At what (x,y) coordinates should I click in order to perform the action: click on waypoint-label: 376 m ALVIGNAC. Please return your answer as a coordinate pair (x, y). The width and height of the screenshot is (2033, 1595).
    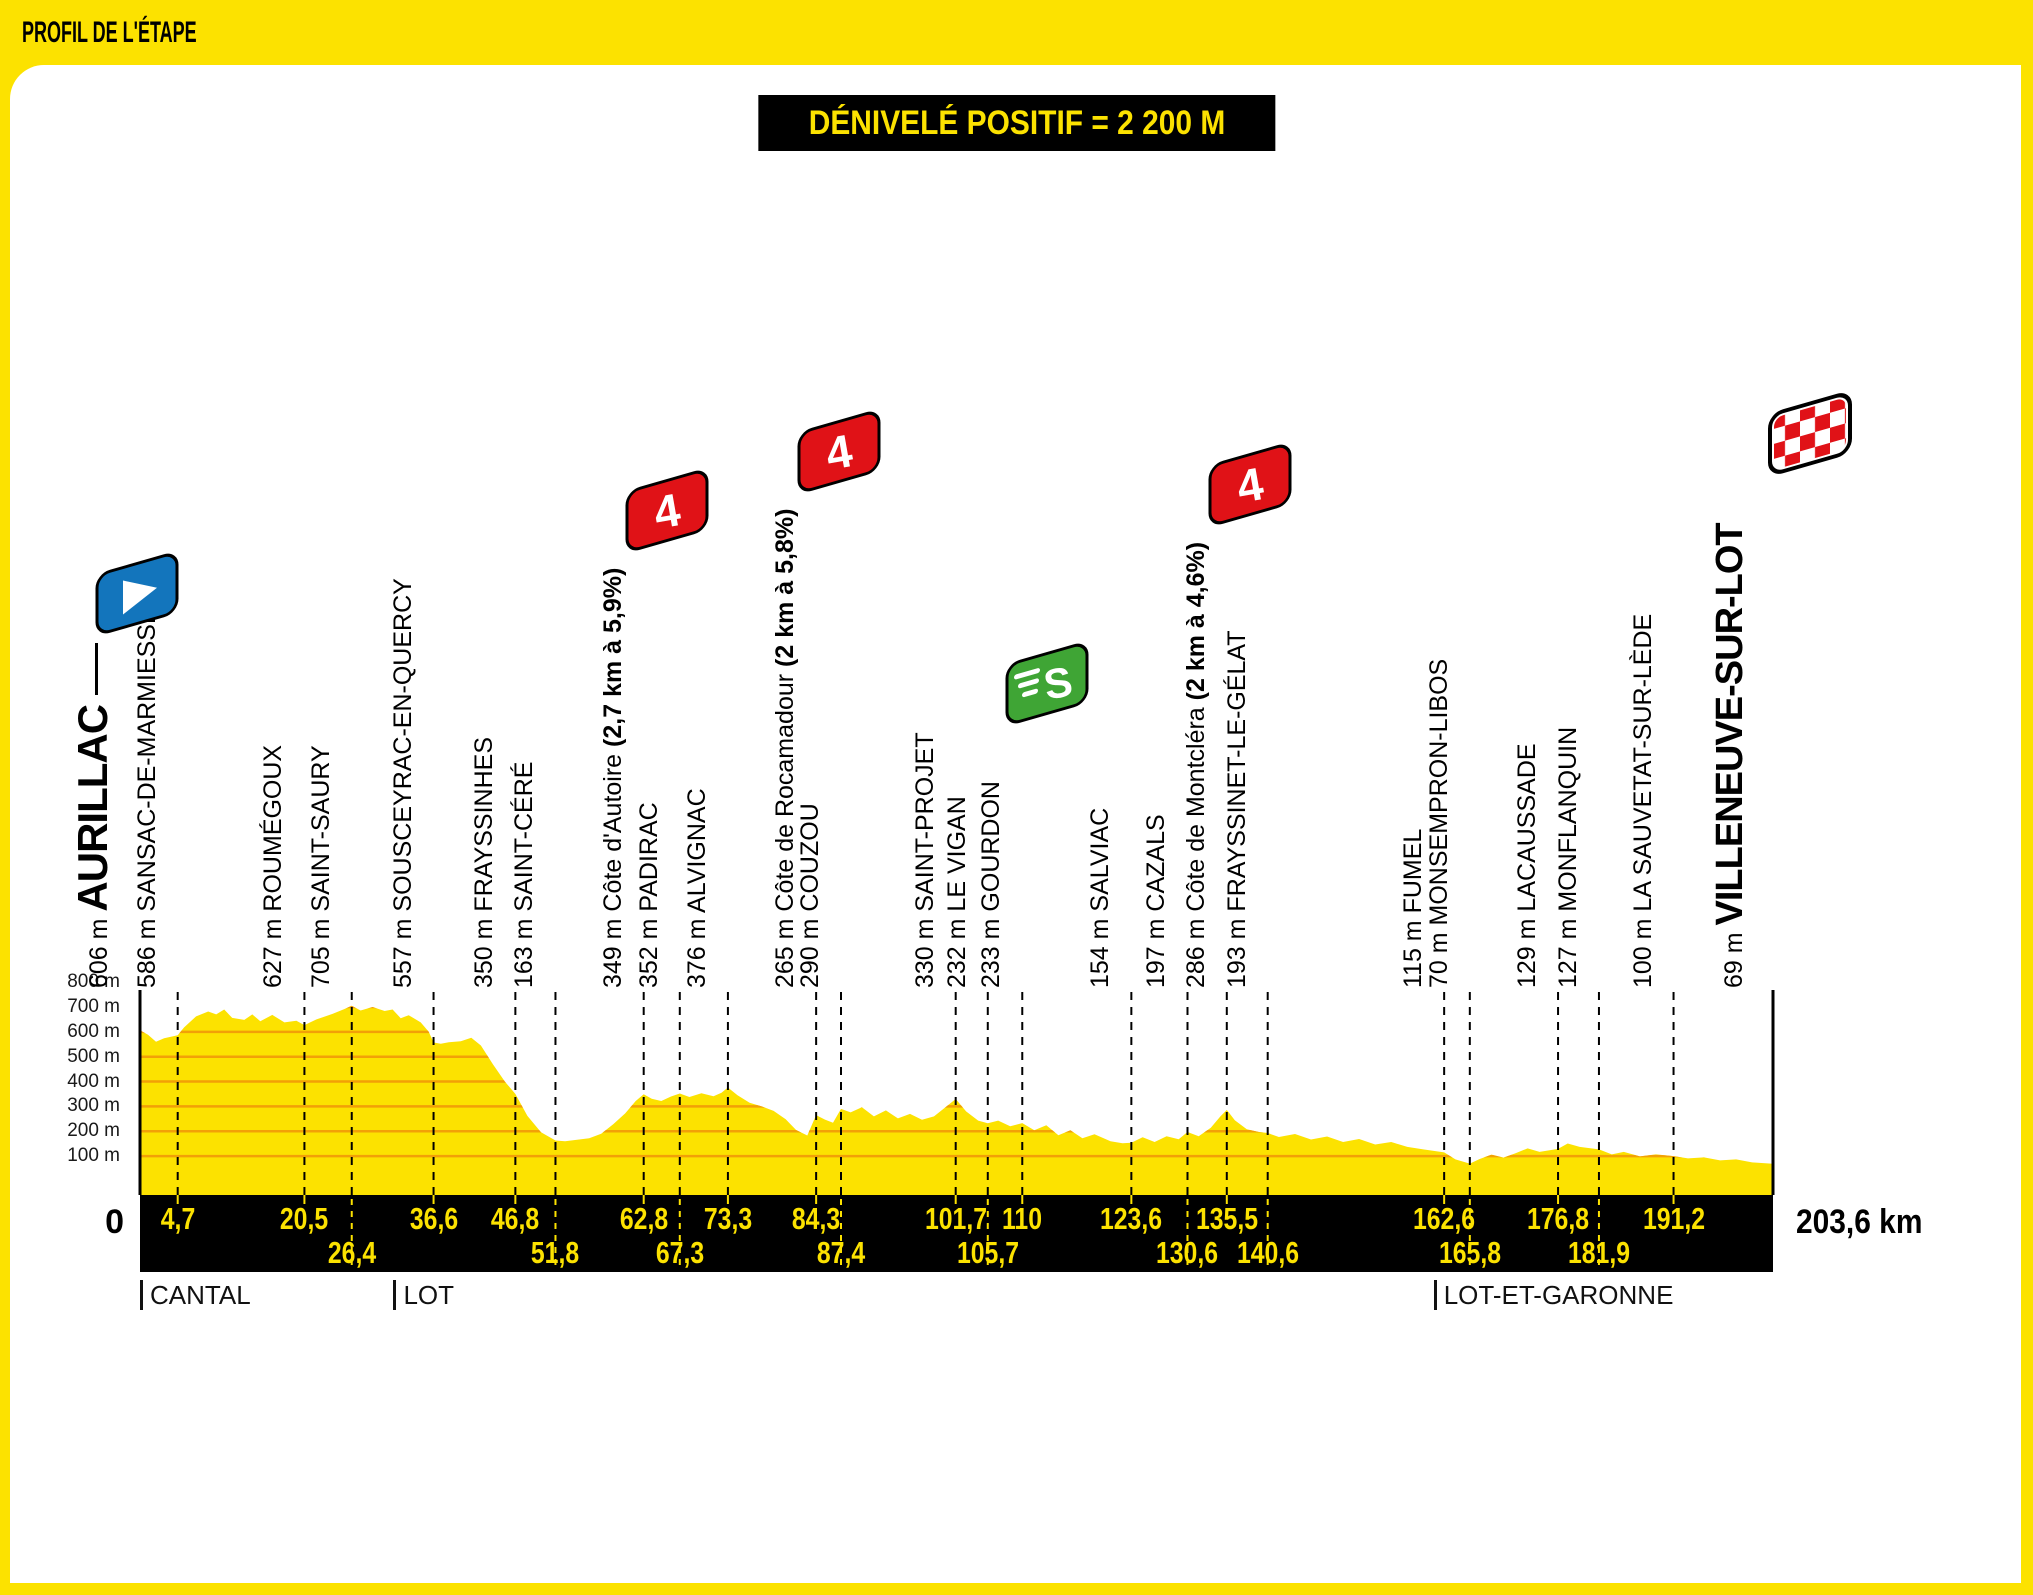
    Looking at the image, I should click on (697, 888).